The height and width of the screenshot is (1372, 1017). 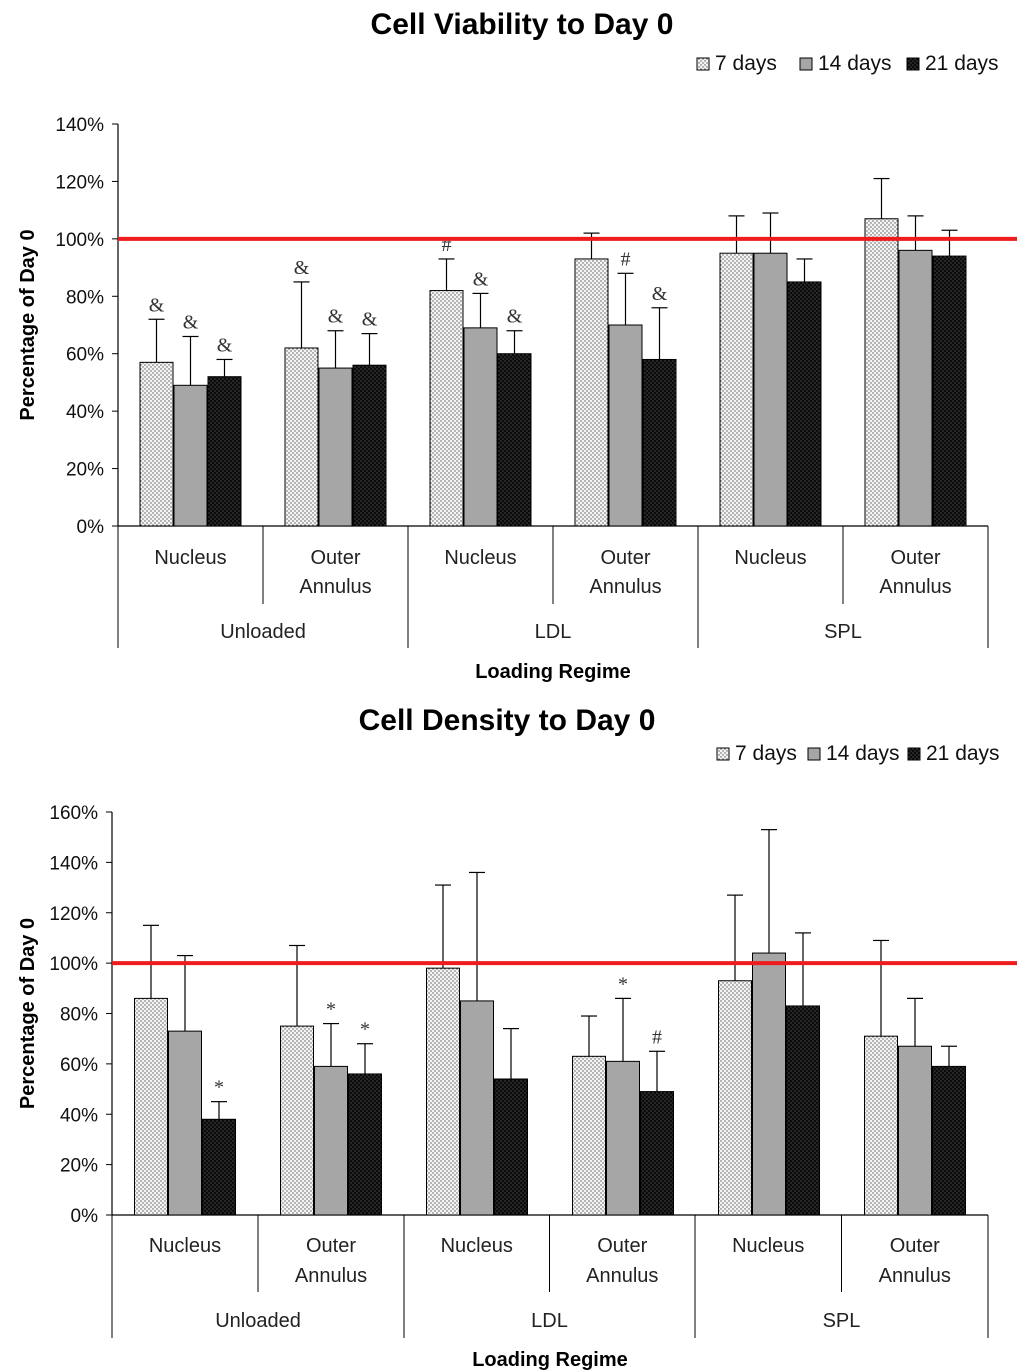 I want to click on chart-title: Cell Viability to Day 0, so click(x=522, y=24).